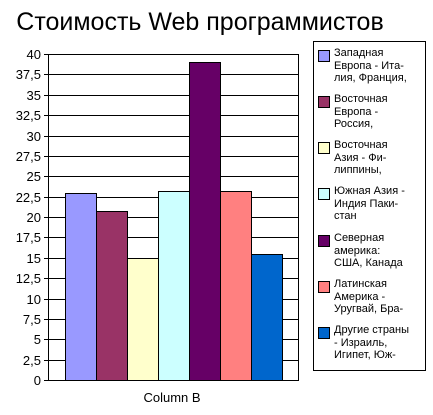 The height and width of the screenshot is (415, 433). Describe the element at coordinates (34, 217) in the screenshot. I see `y-tick-label: 20` at that location.